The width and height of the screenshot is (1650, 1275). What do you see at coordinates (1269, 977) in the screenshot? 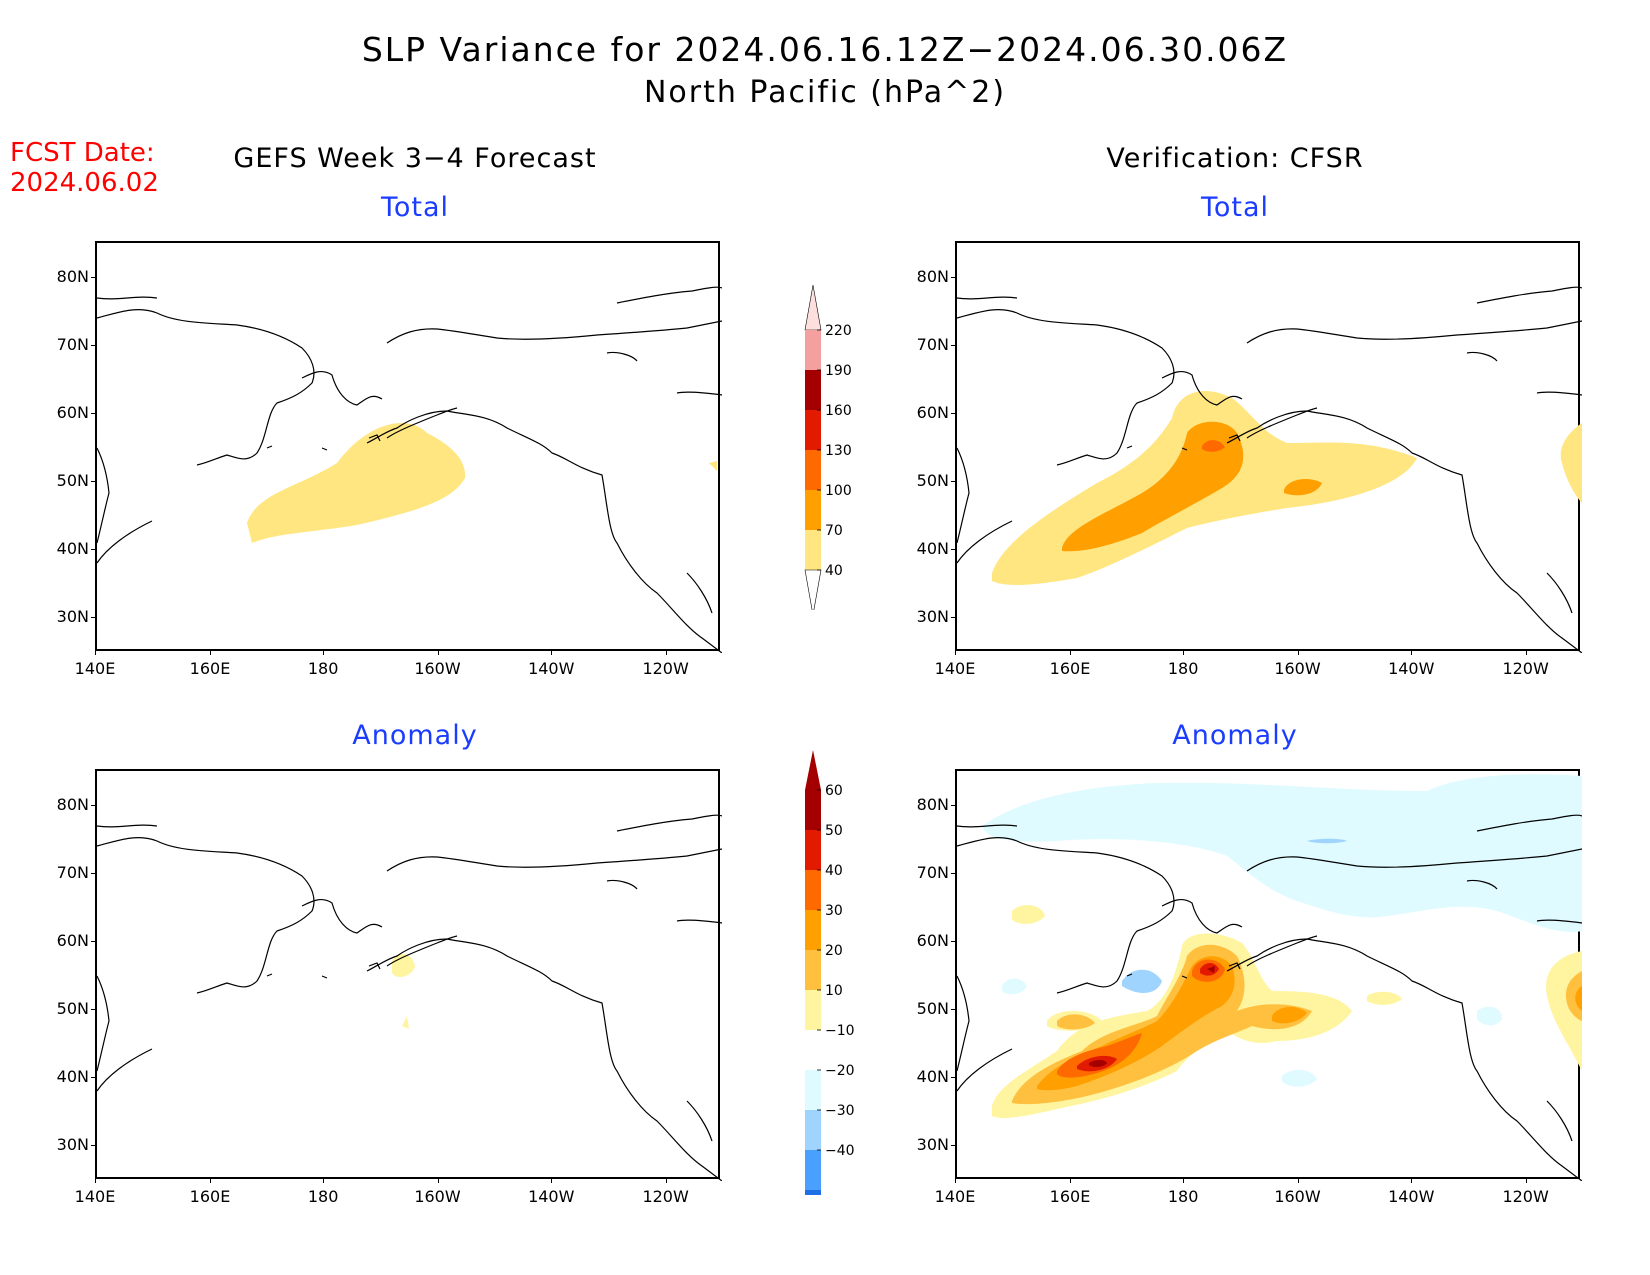
I see `map-verification-anomaly` at bounding box center [1269, 977].